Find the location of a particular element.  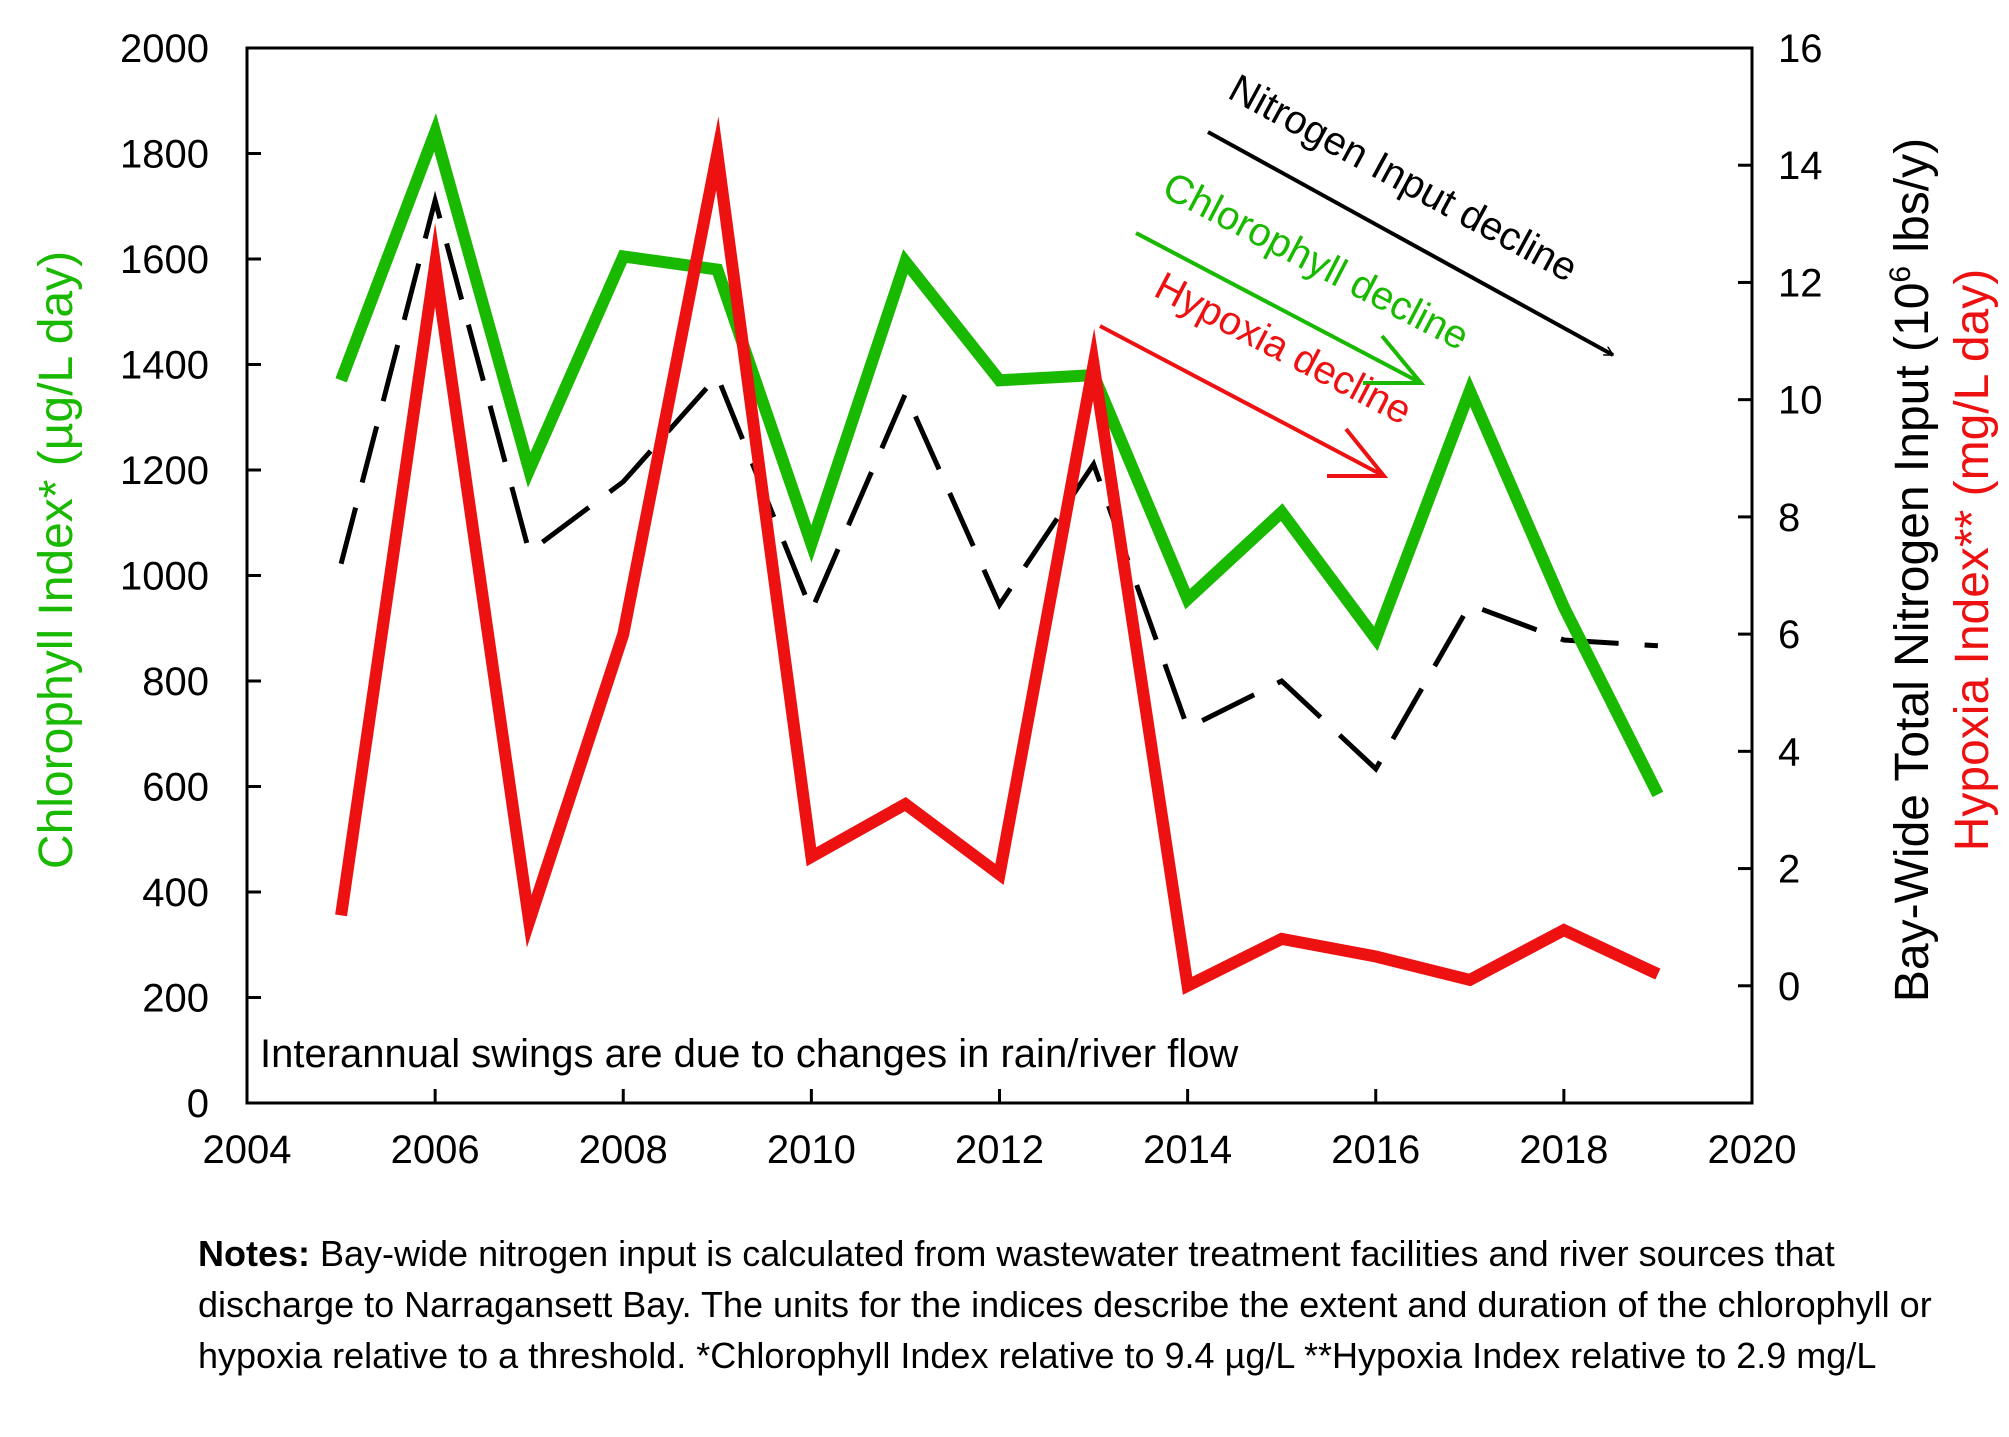

y-right-tick-label: 4 is located at coordinates (1789, 752).